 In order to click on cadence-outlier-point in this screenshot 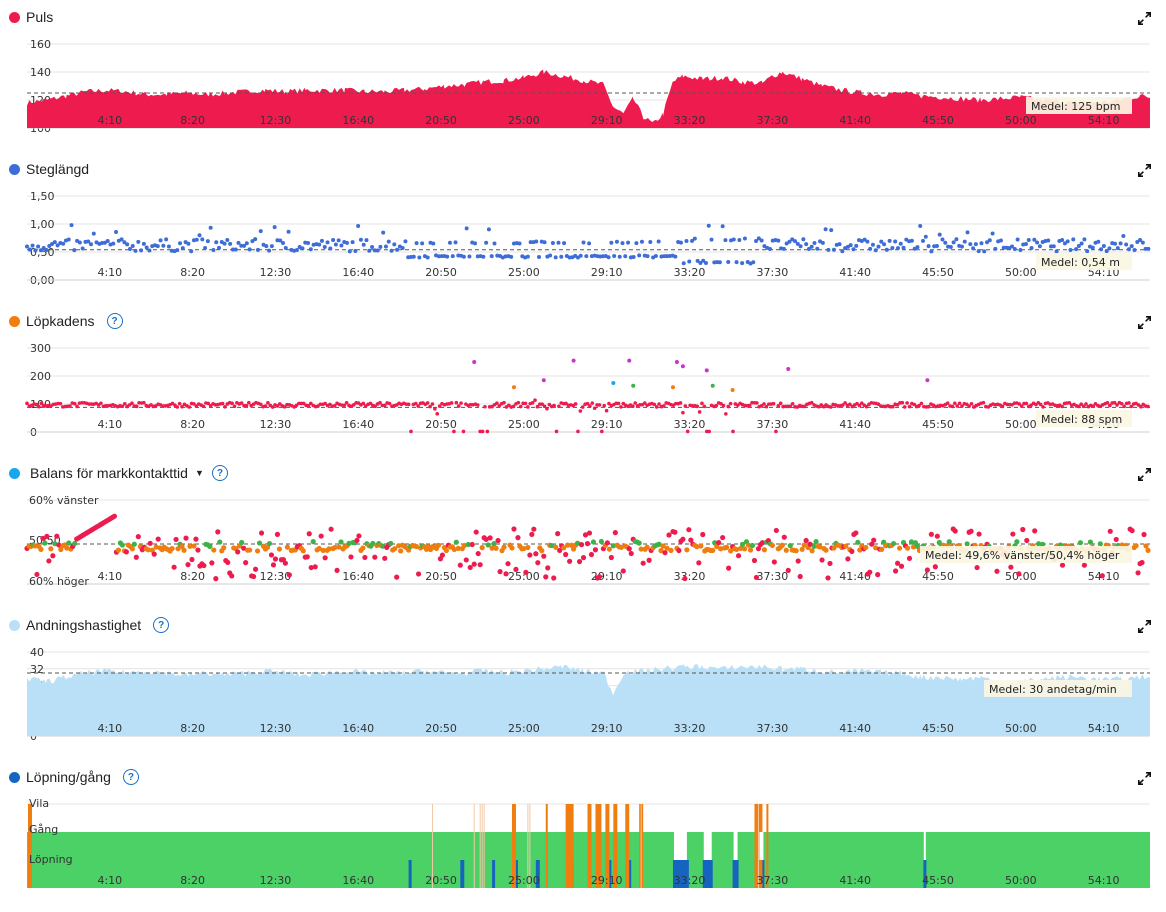, I will do `click(613, 383)`.